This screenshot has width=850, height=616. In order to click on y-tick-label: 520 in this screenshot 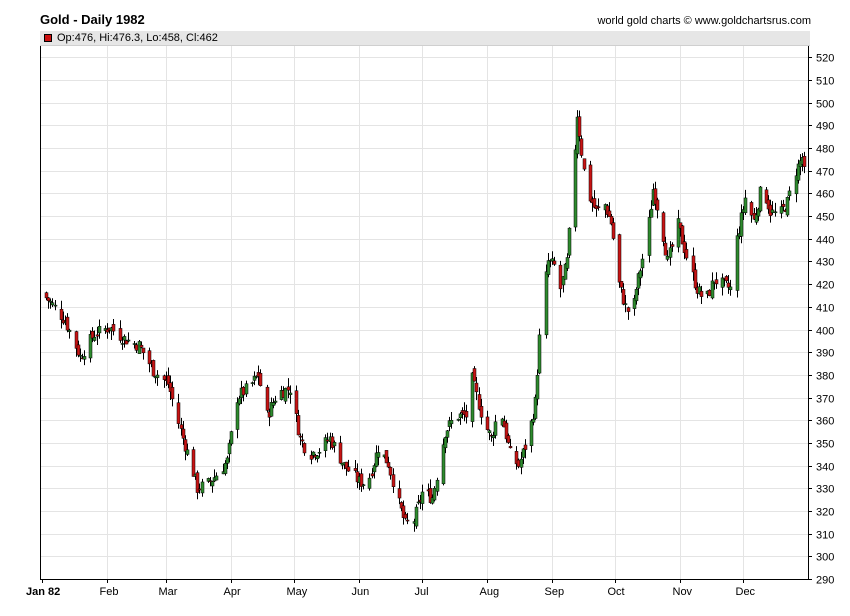, I will do `click(825, 59)`.